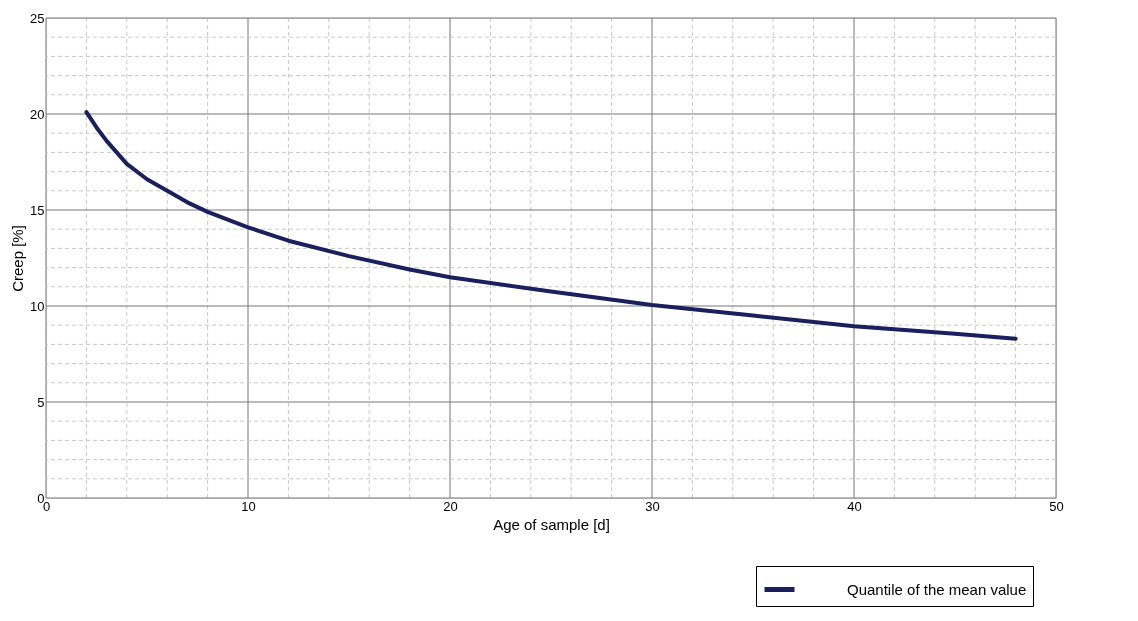 The height and width of the screenshot is (621, 1138). I want to click on y-axis-title: Creep [%], so click(18, 258).